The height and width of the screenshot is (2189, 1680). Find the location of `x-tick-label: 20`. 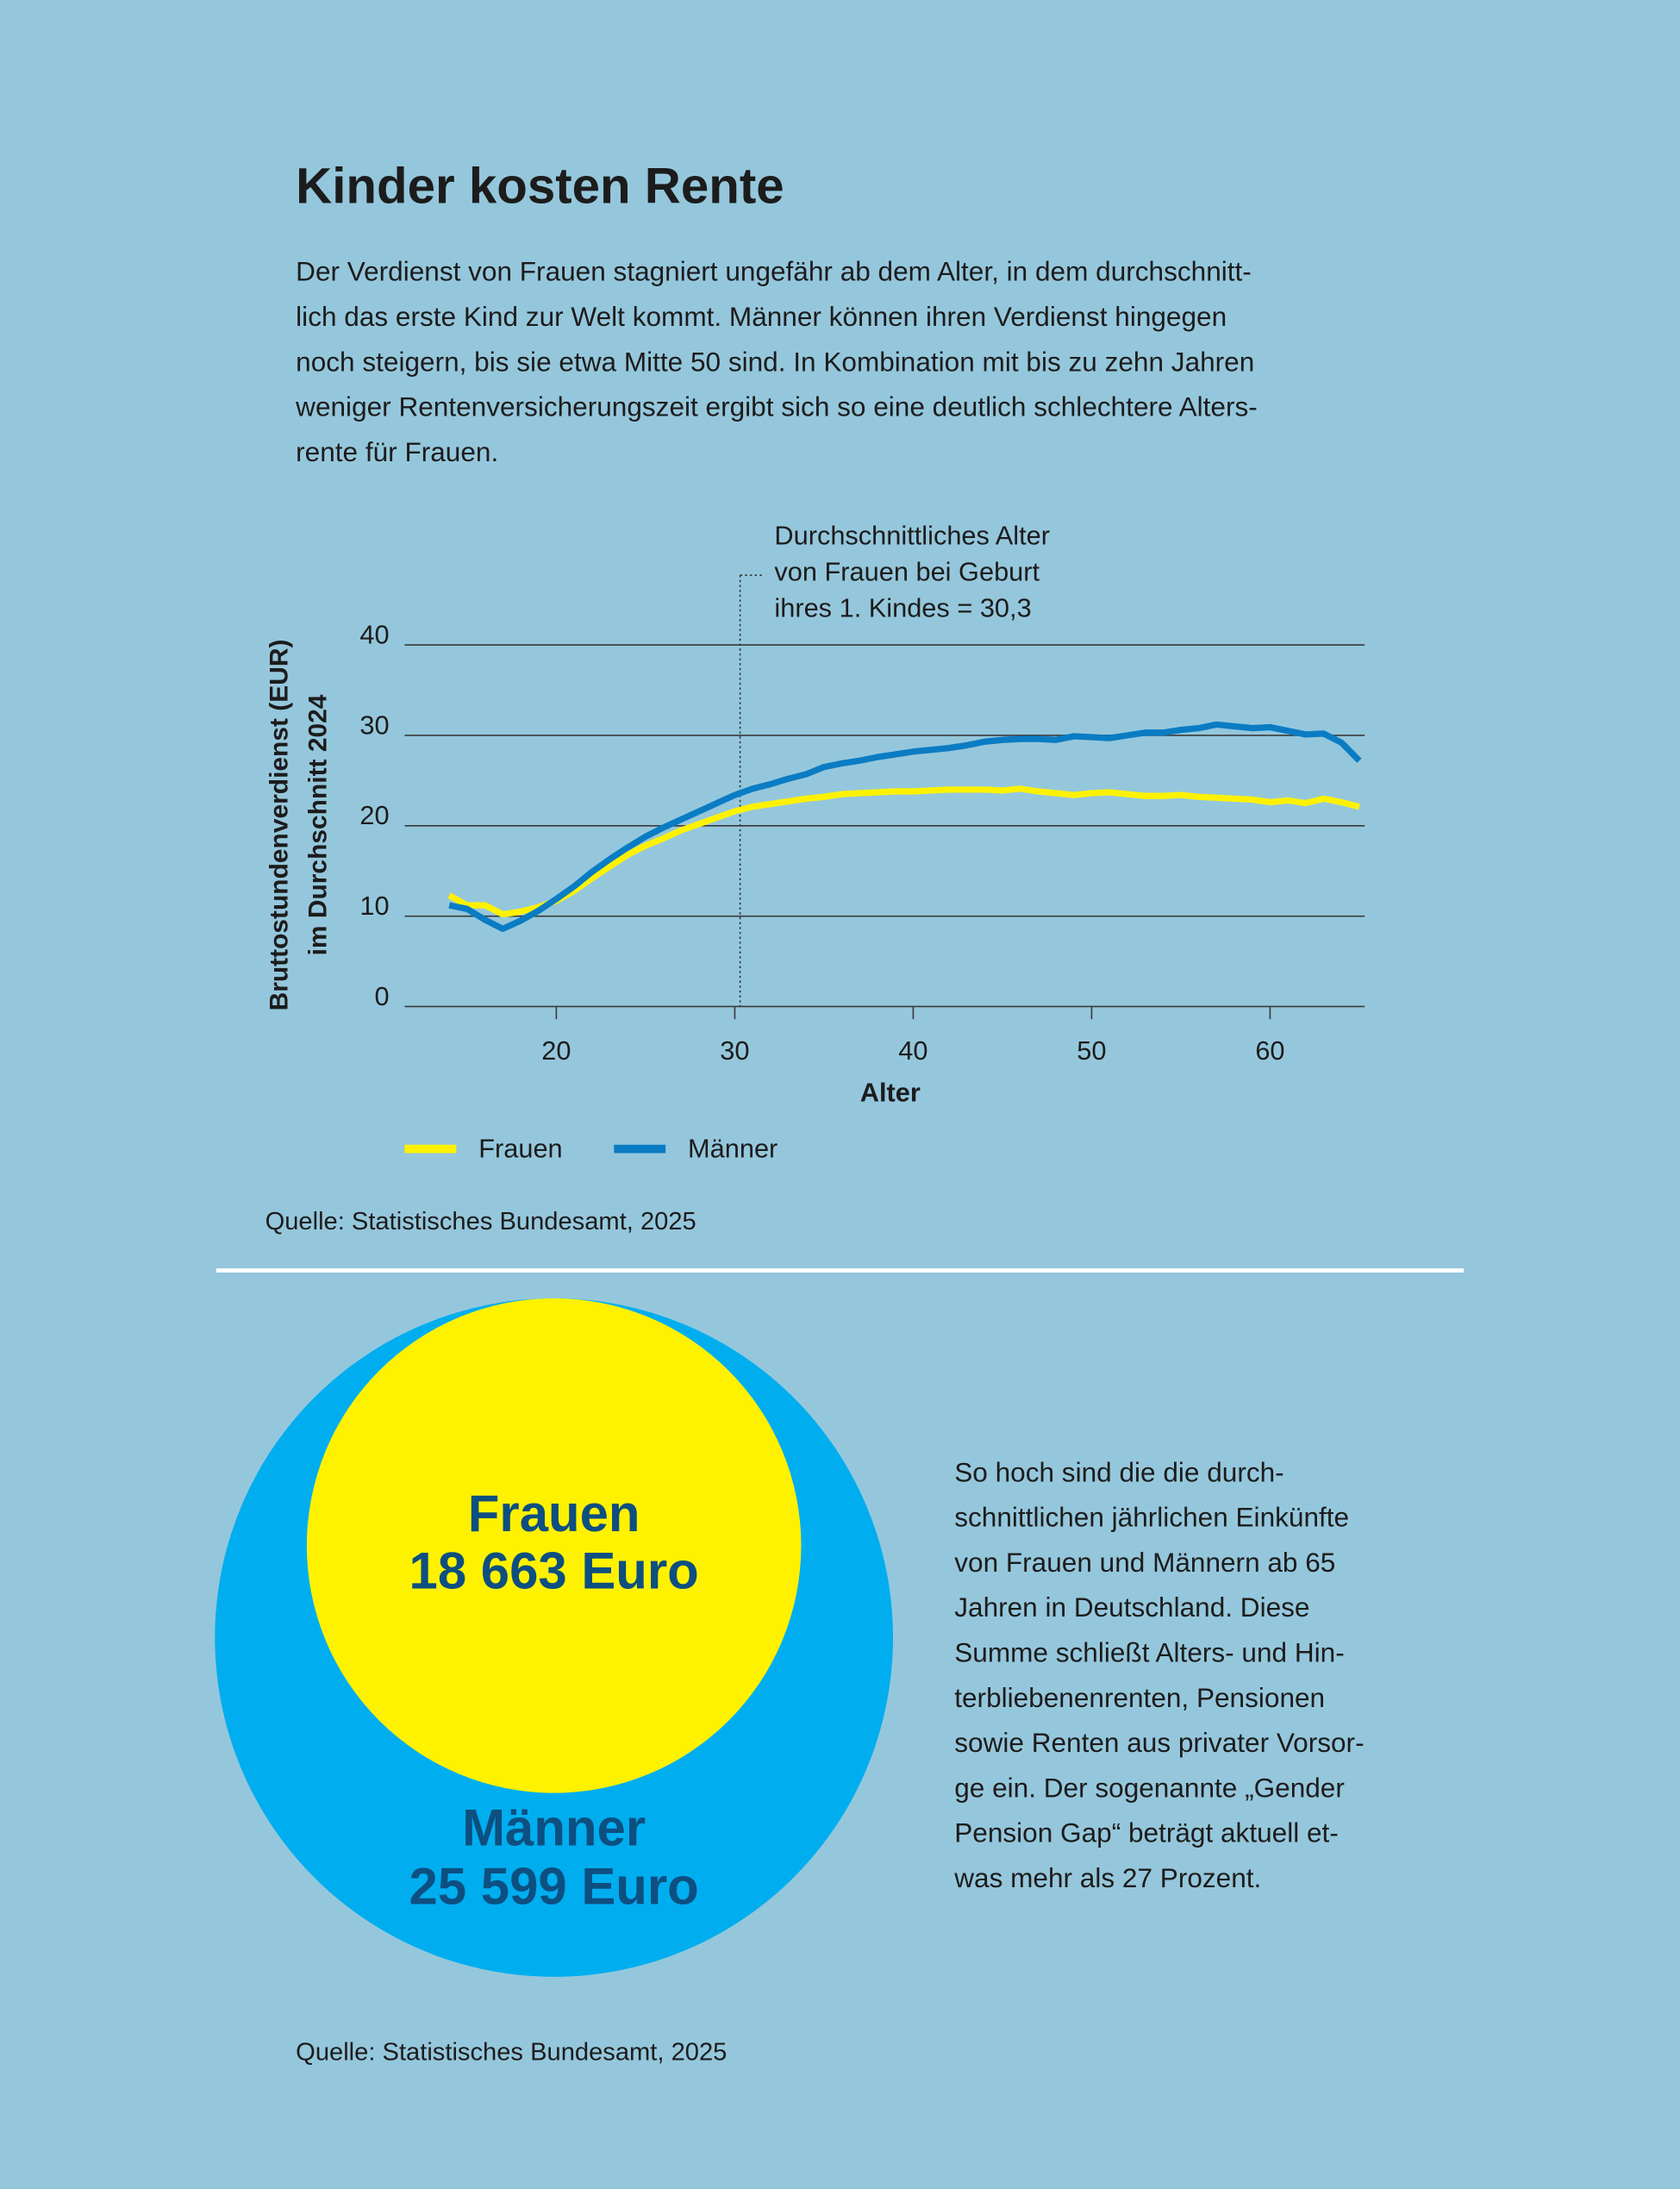

x-tick-label: 20 is located at coordinates (556, 1050).